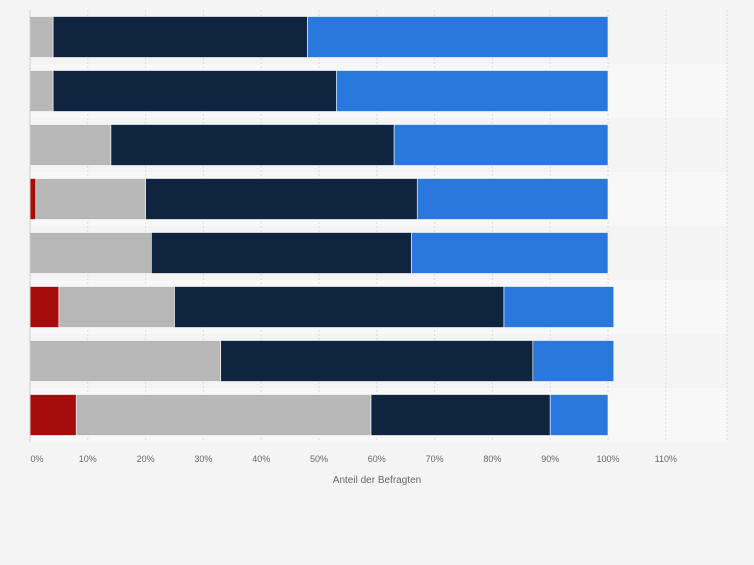 The image size is (754, 565). I want to click on x-tick-label: 60%, so click(377, 459).